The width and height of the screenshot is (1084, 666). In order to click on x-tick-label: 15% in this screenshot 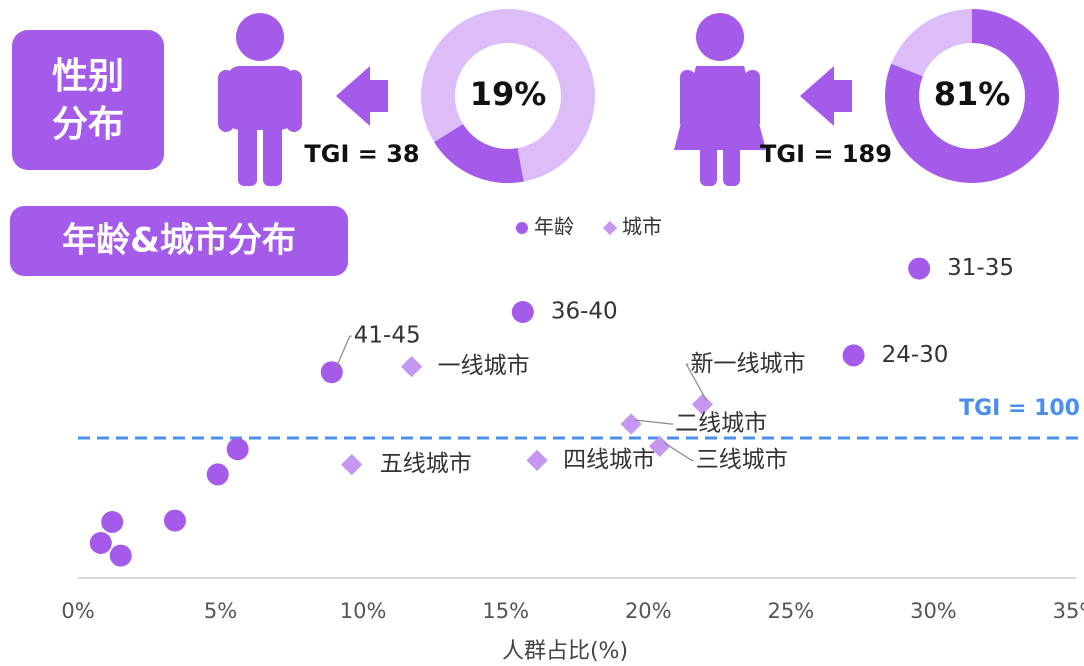, I will do `click(505, 611)`.